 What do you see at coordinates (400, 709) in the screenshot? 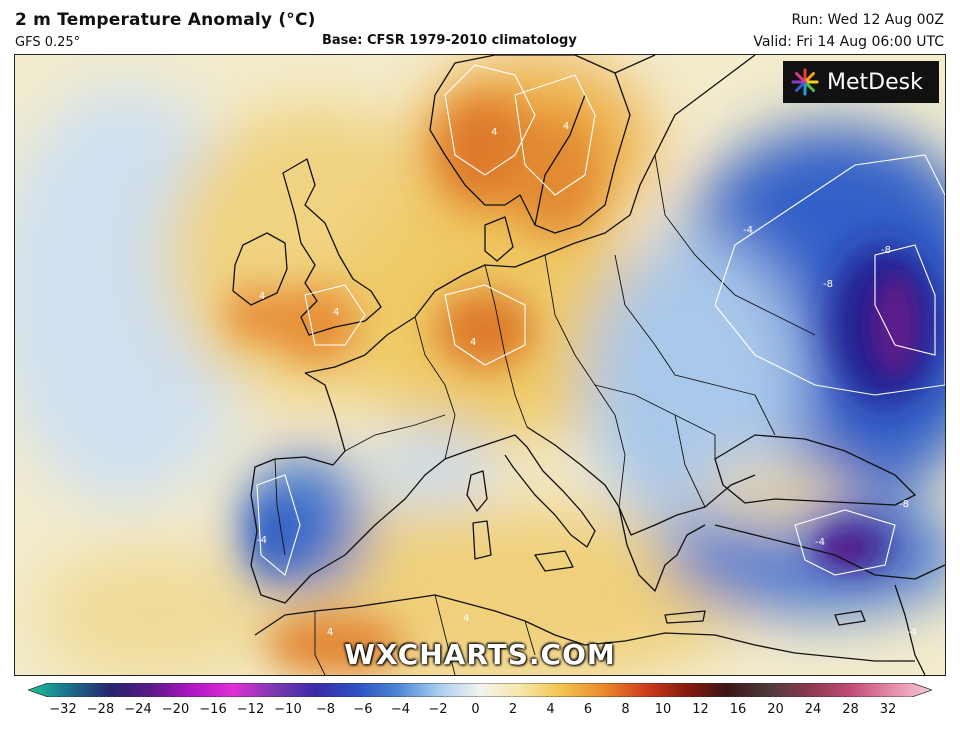
I see `colorbar-tick-label: −4` at bounding box center [400, 709].